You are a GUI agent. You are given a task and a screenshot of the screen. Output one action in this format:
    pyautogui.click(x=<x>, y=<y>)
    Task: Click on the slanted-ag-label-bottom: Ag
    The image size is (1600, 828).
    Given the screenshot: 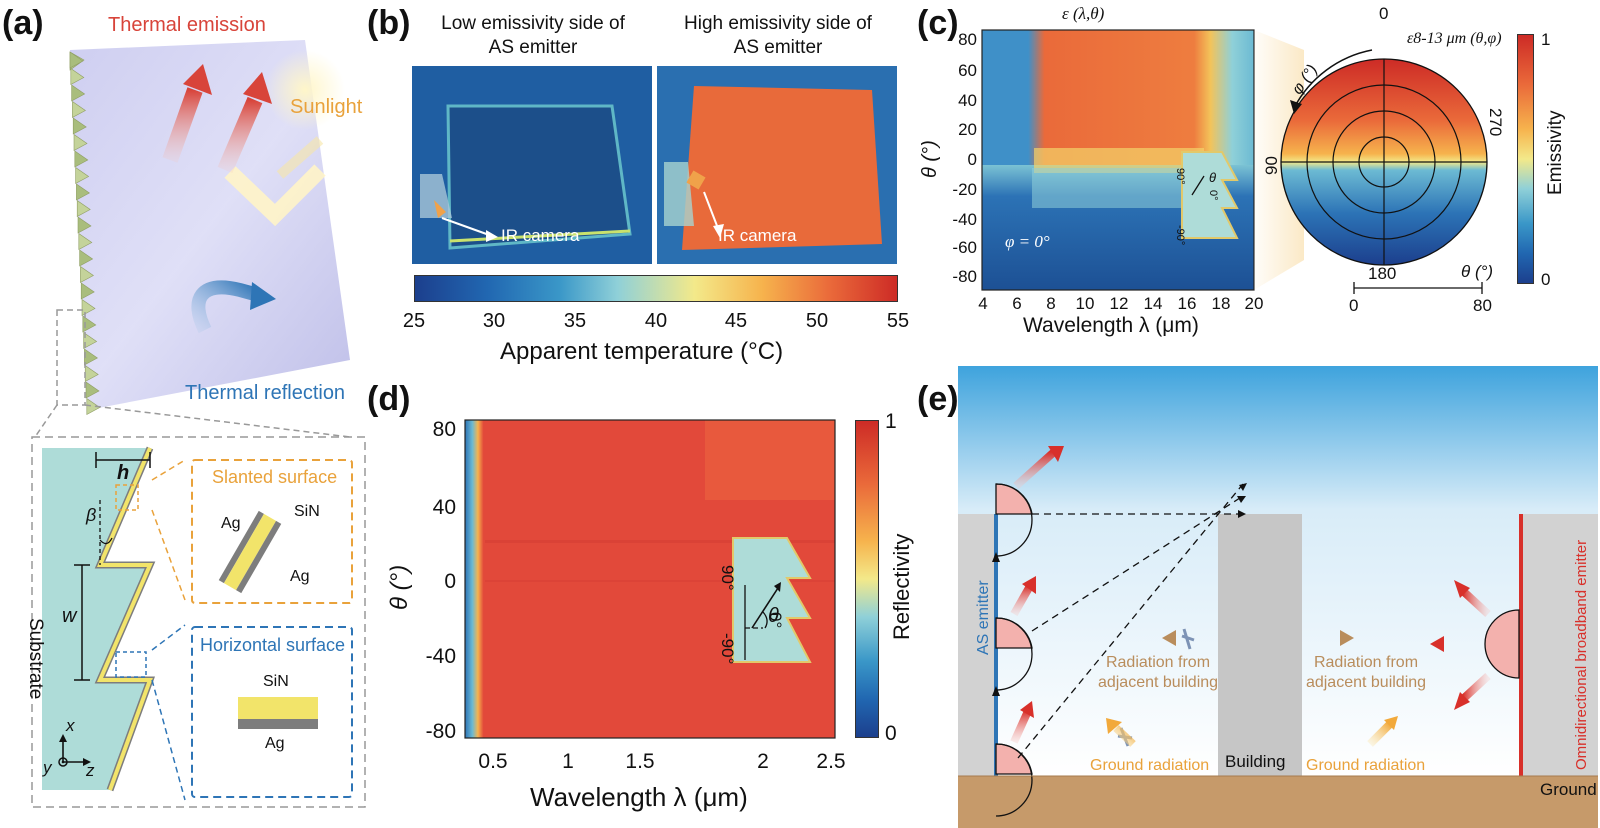 What is the action you would take?
    pyautogui.click(x=300, y=576)
    